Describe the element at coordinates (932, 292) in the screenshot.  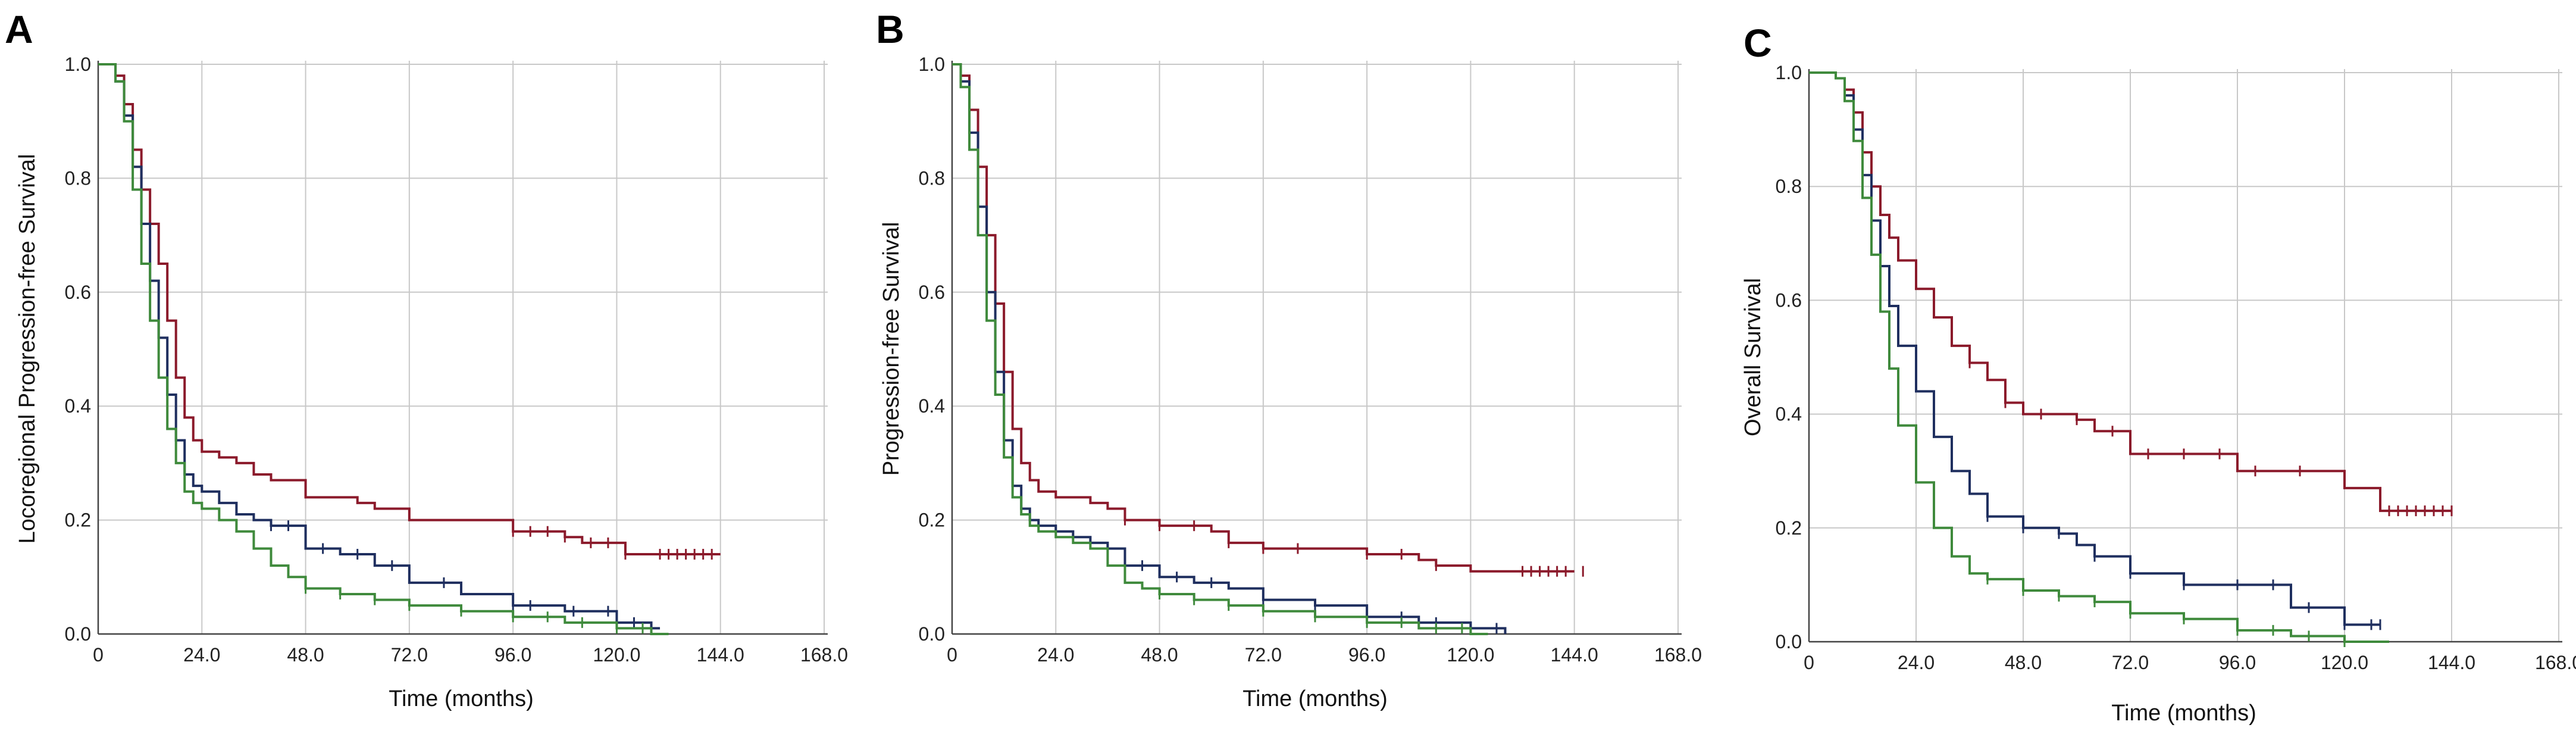
I see `y-tick-label-b: 0.6` at that location.